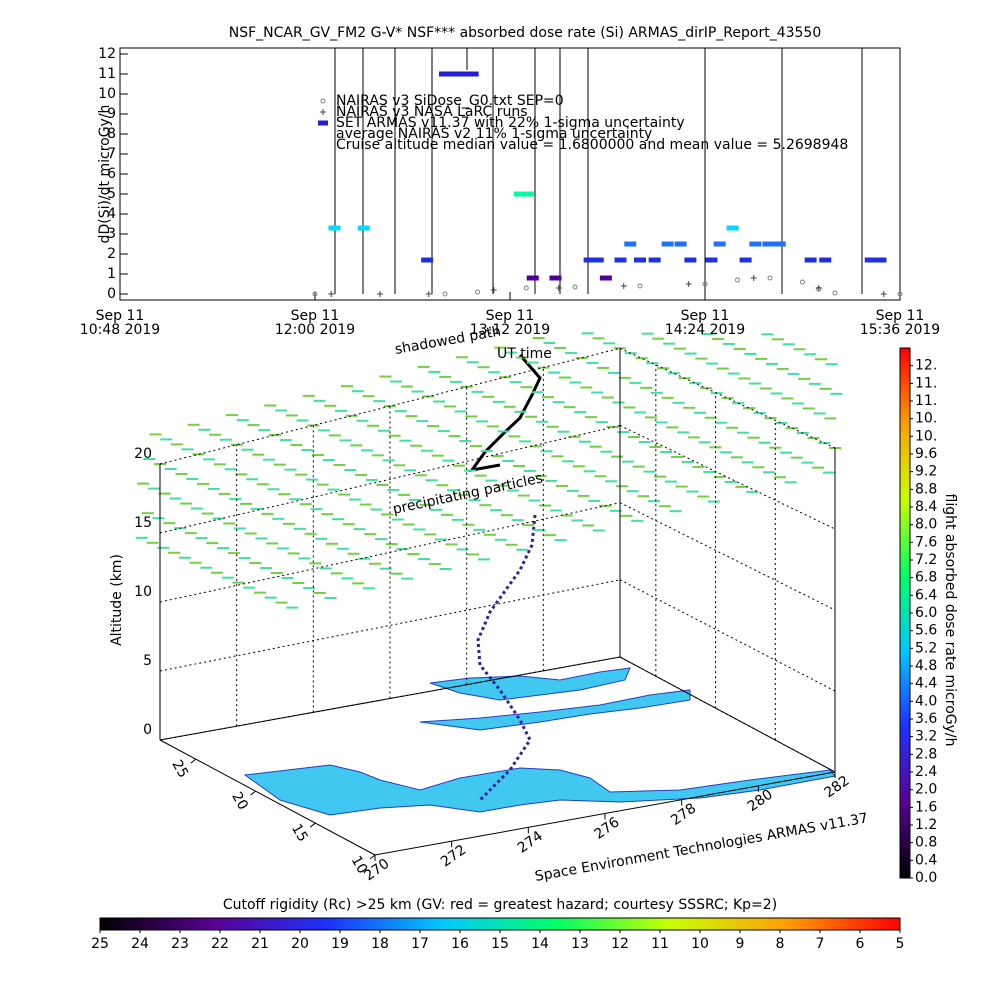 The height and width of the screenshot is (1000, 1000). I want to click on colorbar-tick-label: 9, so click(740, 944).